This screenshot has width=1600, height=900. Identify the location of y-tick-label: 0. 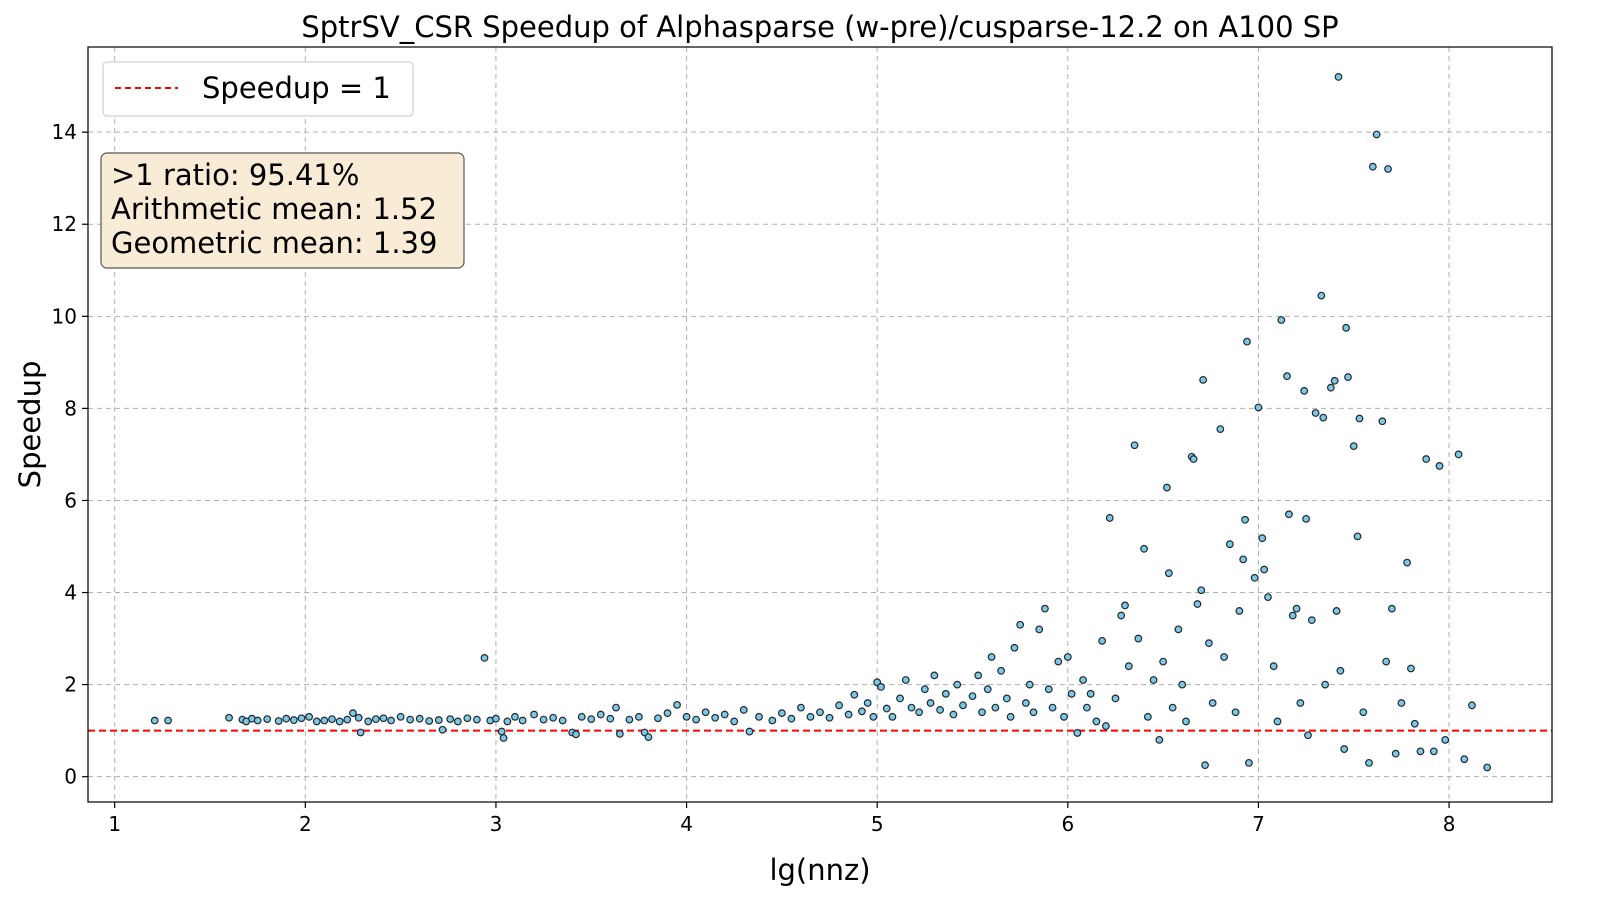
(70, 777).